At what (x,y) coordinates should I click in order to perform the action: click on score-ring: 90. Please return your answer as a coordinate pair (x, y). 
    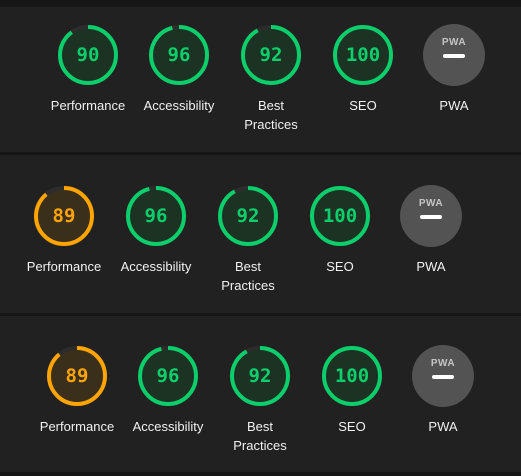
    Looking at the image, I should click on (88, 55).